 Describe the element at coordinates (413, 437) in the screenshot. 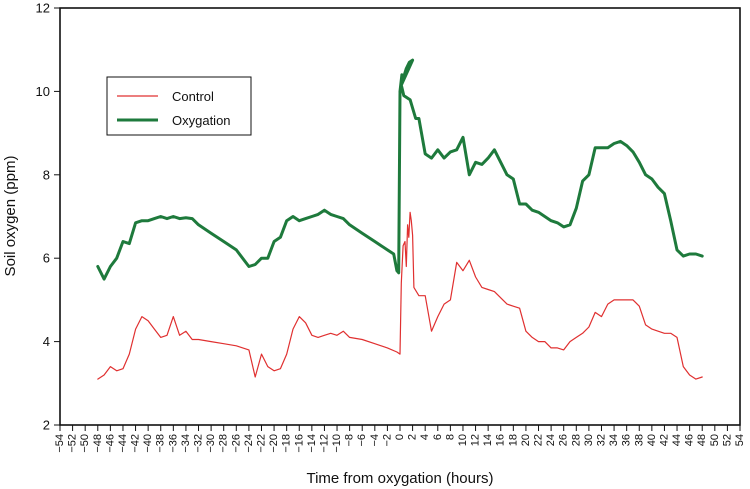

I see `x-tick-label: 2` at that location.